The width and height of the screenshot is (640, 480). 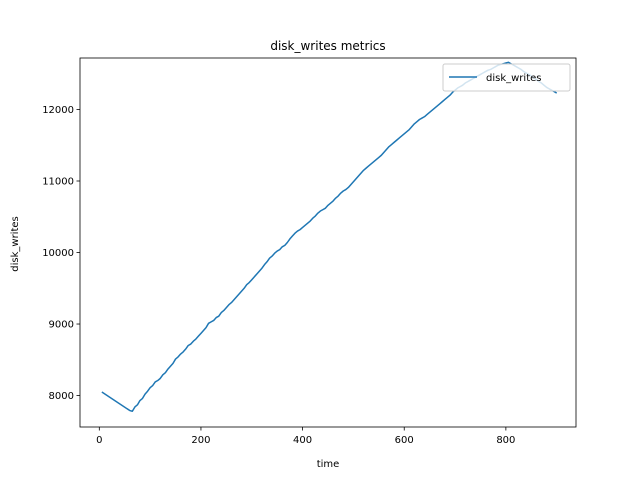 I want to click on x-tick-label: 400, so click(x=302, y=440).